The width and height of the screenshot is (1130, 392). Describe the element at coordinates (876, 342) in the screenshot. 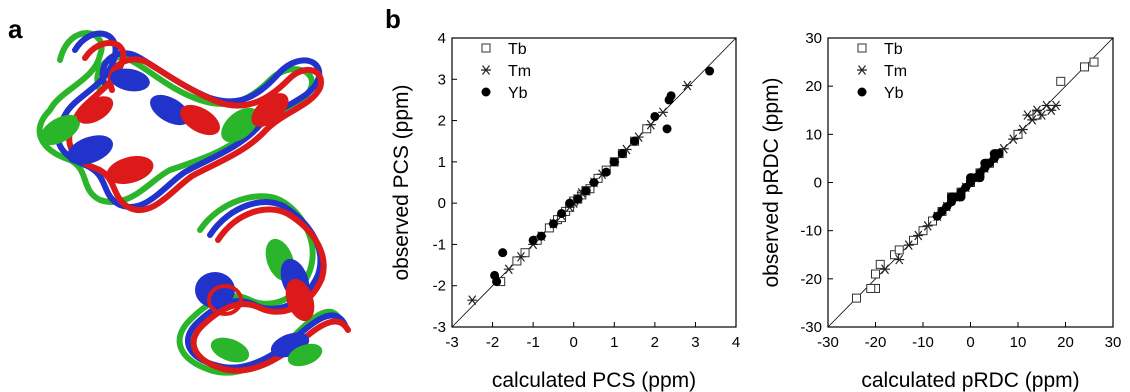

I see `prdc-x-tick-label: -20` at that location.